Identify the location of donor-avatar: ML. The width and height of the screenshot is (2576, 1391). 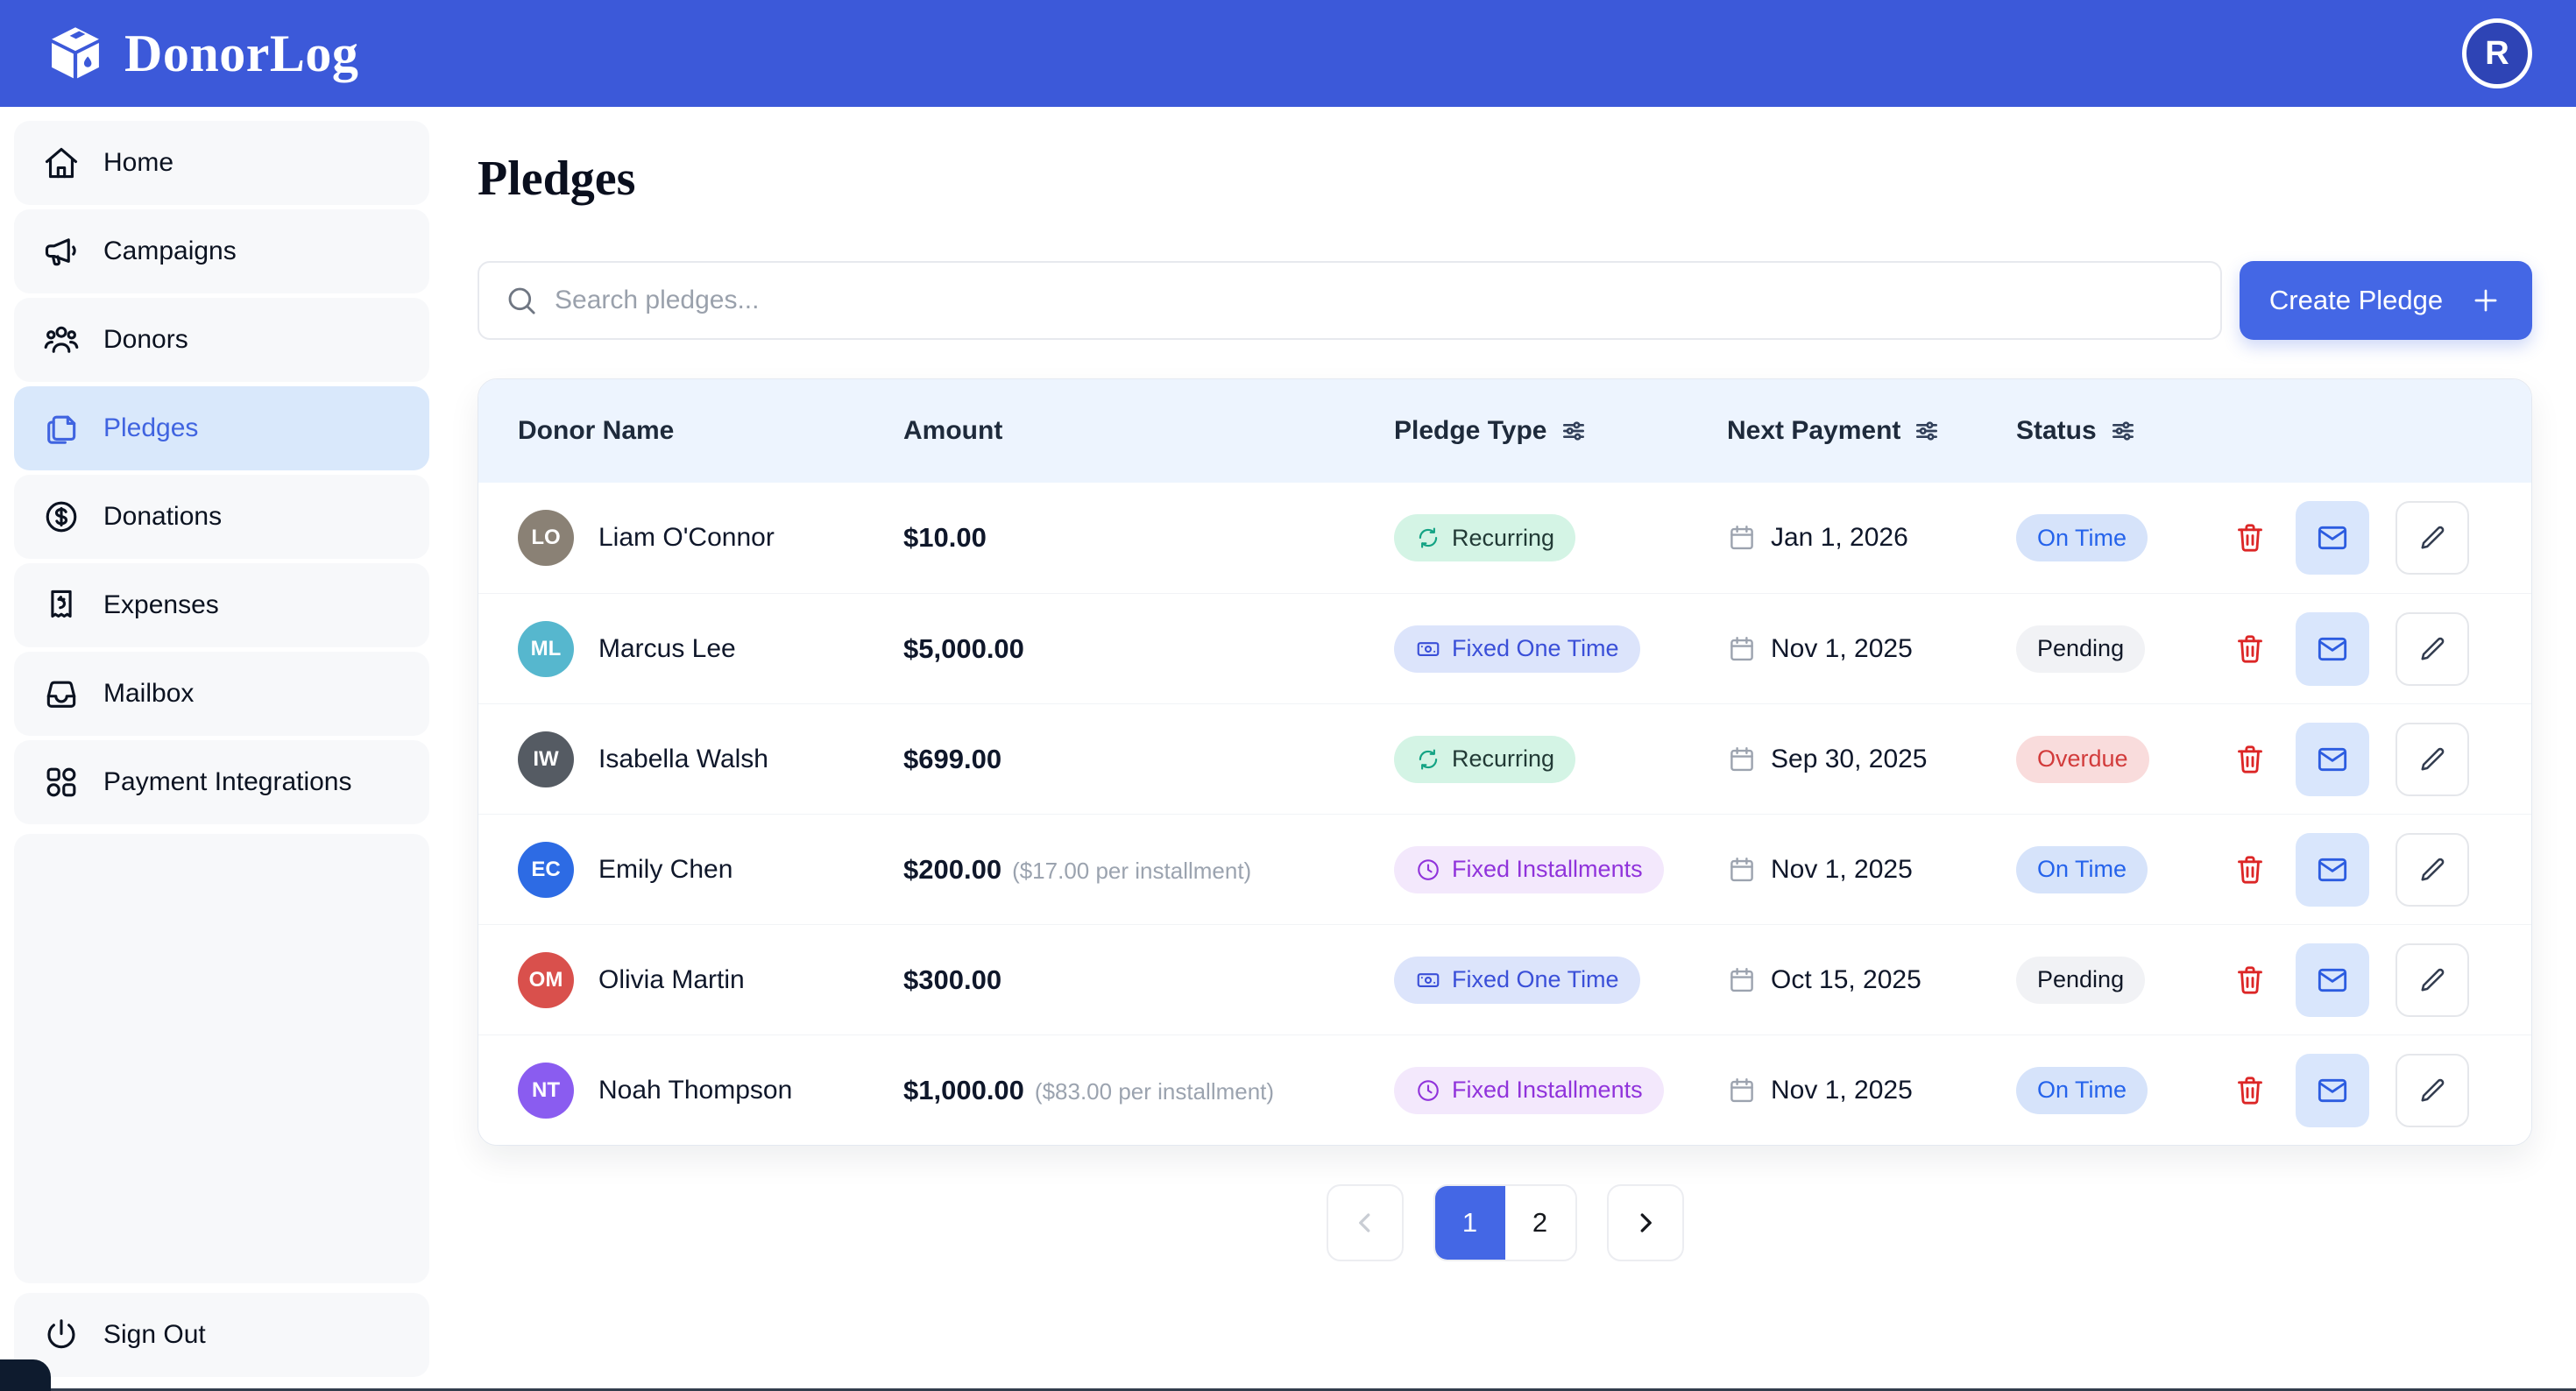
(546, 648).